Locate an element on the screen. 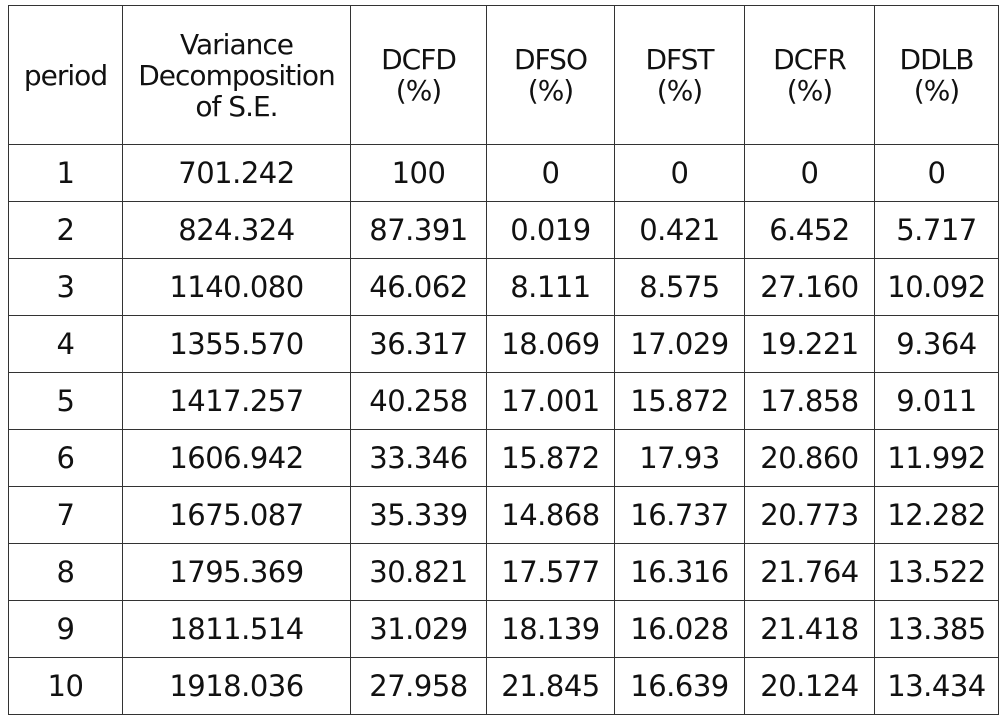  cell-period: 4 is located at coordinates (65, 344).